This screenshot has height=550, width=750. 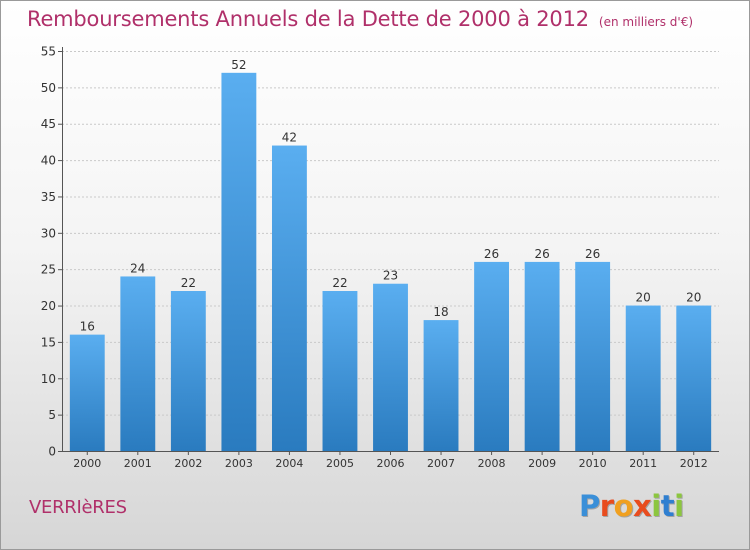 What do you see at coordinates (239, 463) in the screenshot?
I see `x-tick-label: 2003` at bounding box center [239, 463].